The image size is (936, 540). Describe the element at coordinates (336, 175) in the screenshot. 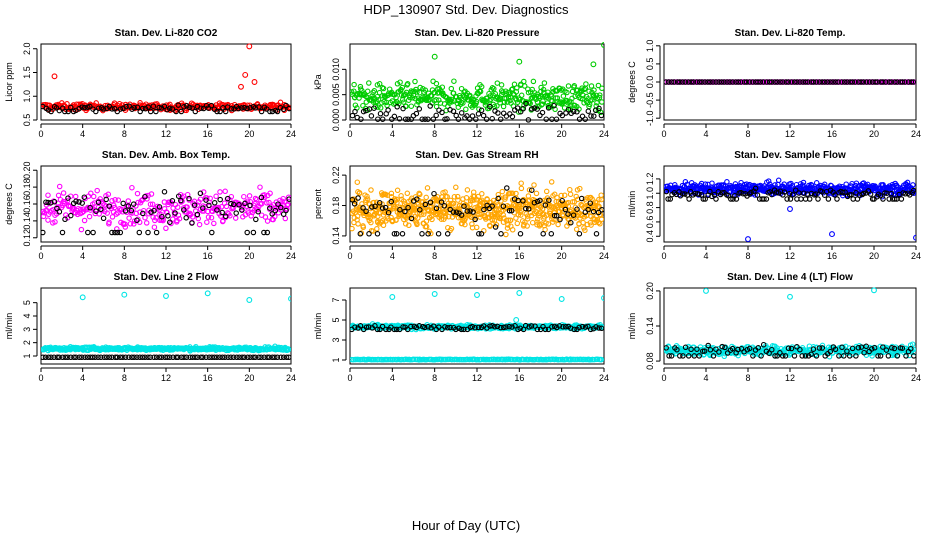

I see `y-tick-label: 0.22` at that location.